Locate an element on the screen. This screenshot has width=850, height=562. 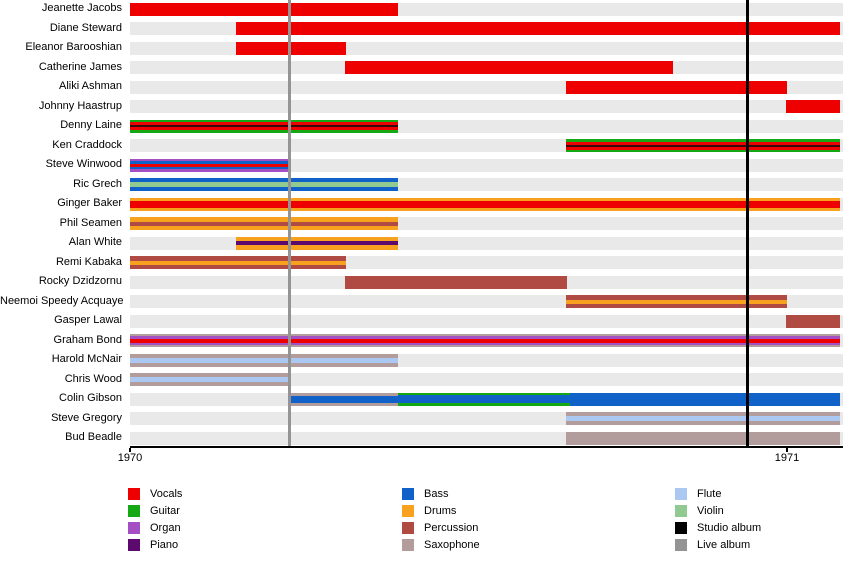
legend-item: Vocals is located at coordinates (155, 493).